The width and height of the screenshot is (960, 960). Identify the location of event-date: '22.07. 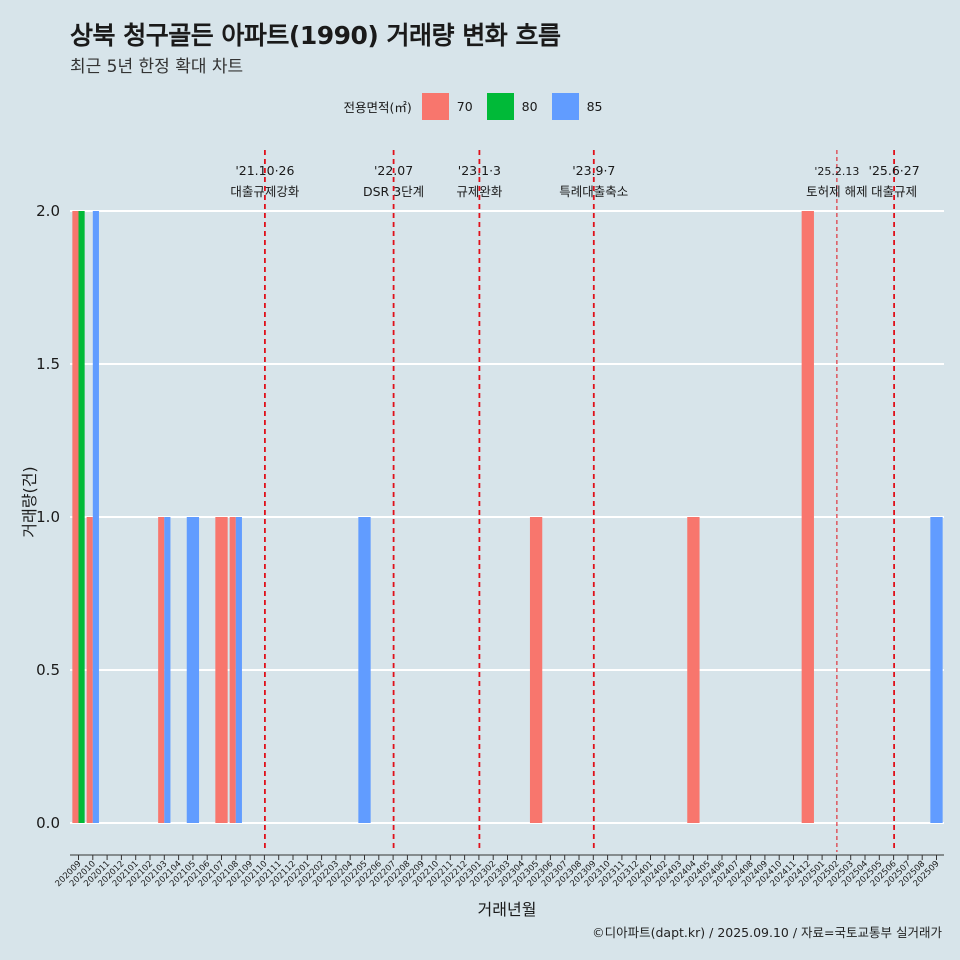
(393, 170).